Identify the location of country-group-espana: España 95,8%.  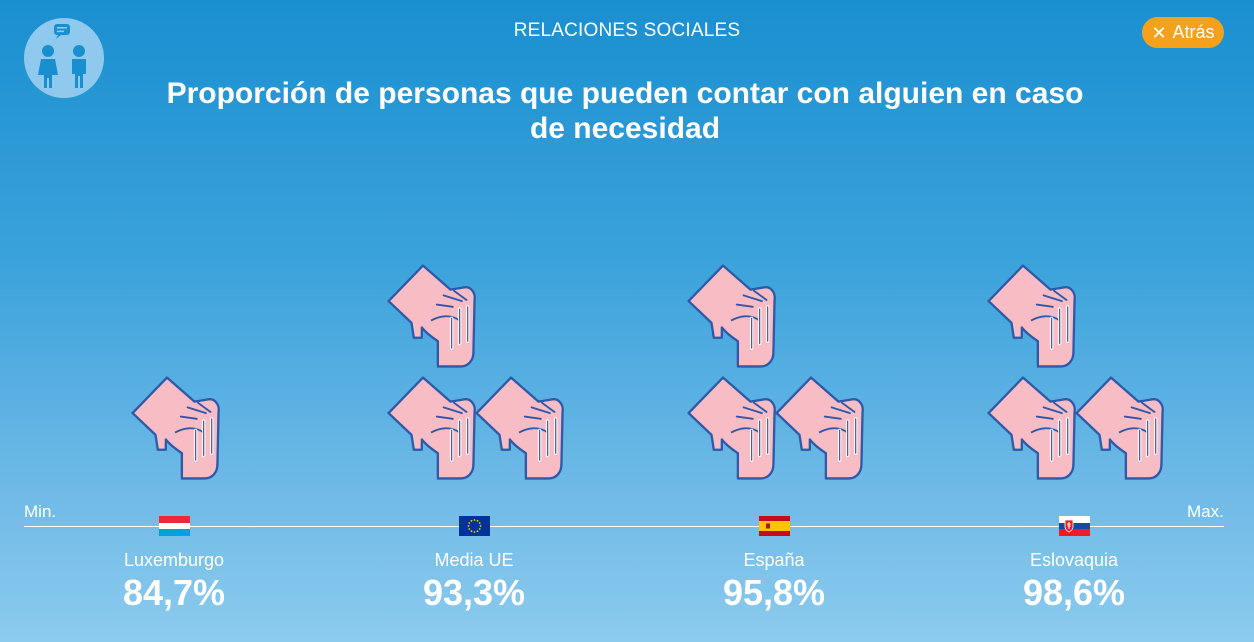
(774, 435).